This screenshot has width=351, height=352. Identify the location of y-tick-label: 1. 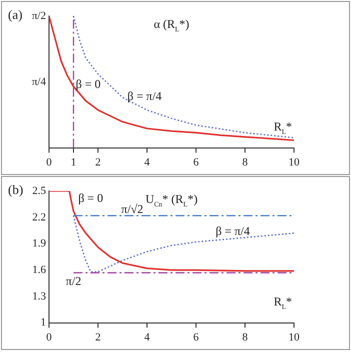
(43, 322).